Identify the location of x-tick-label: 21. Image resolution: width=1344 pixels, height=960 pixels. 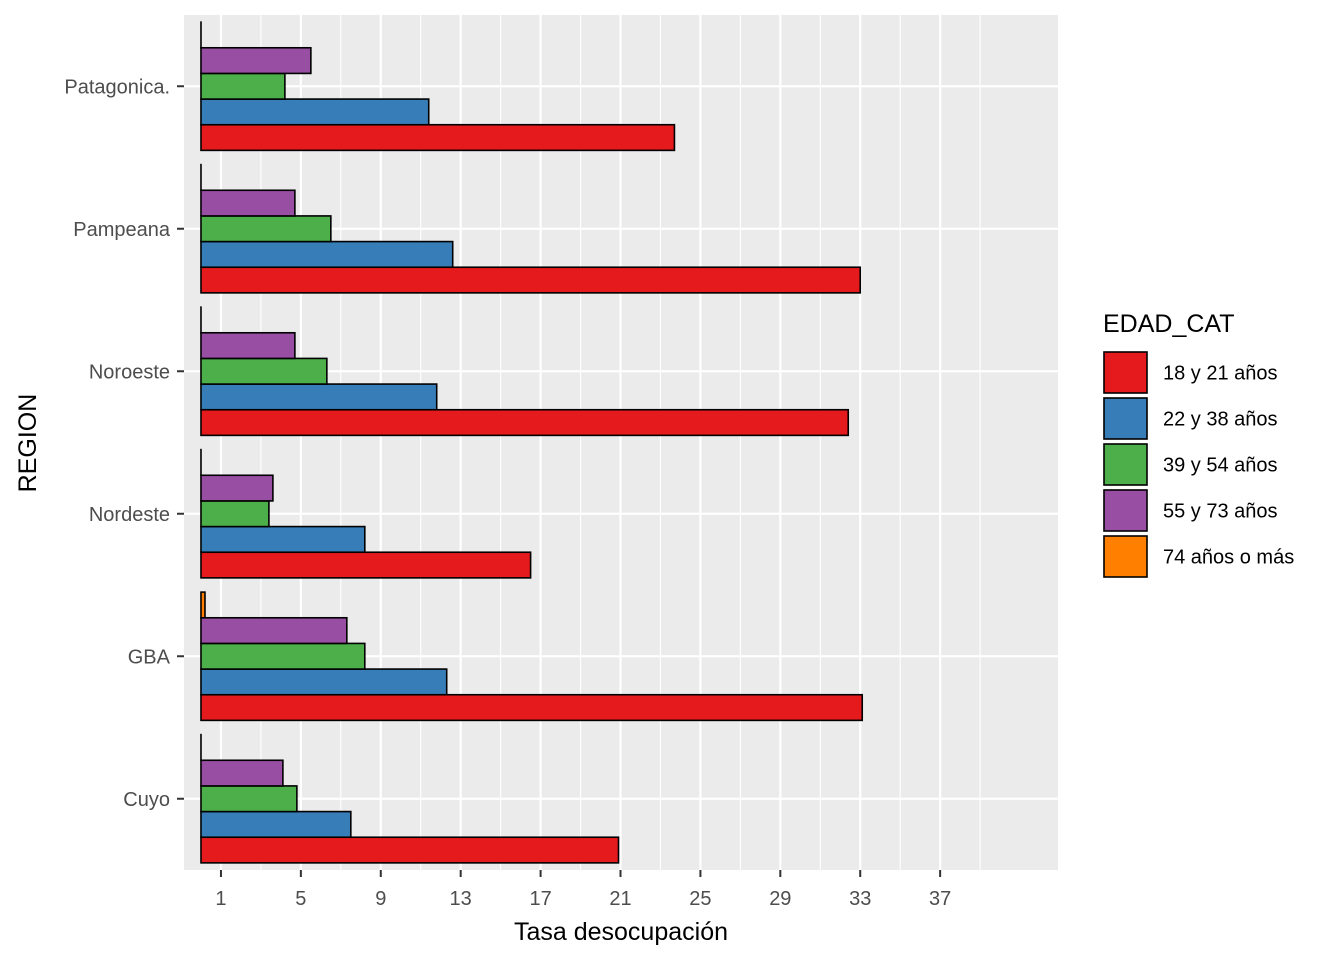
(620, 899).